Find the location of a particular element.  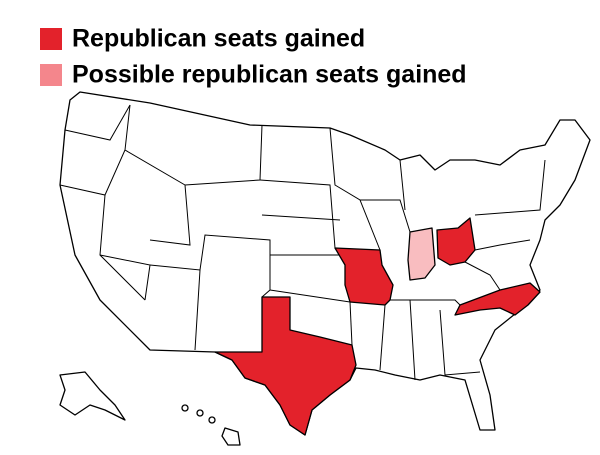

legend-label: Republican seats gained is located at coordinates (218, 39).